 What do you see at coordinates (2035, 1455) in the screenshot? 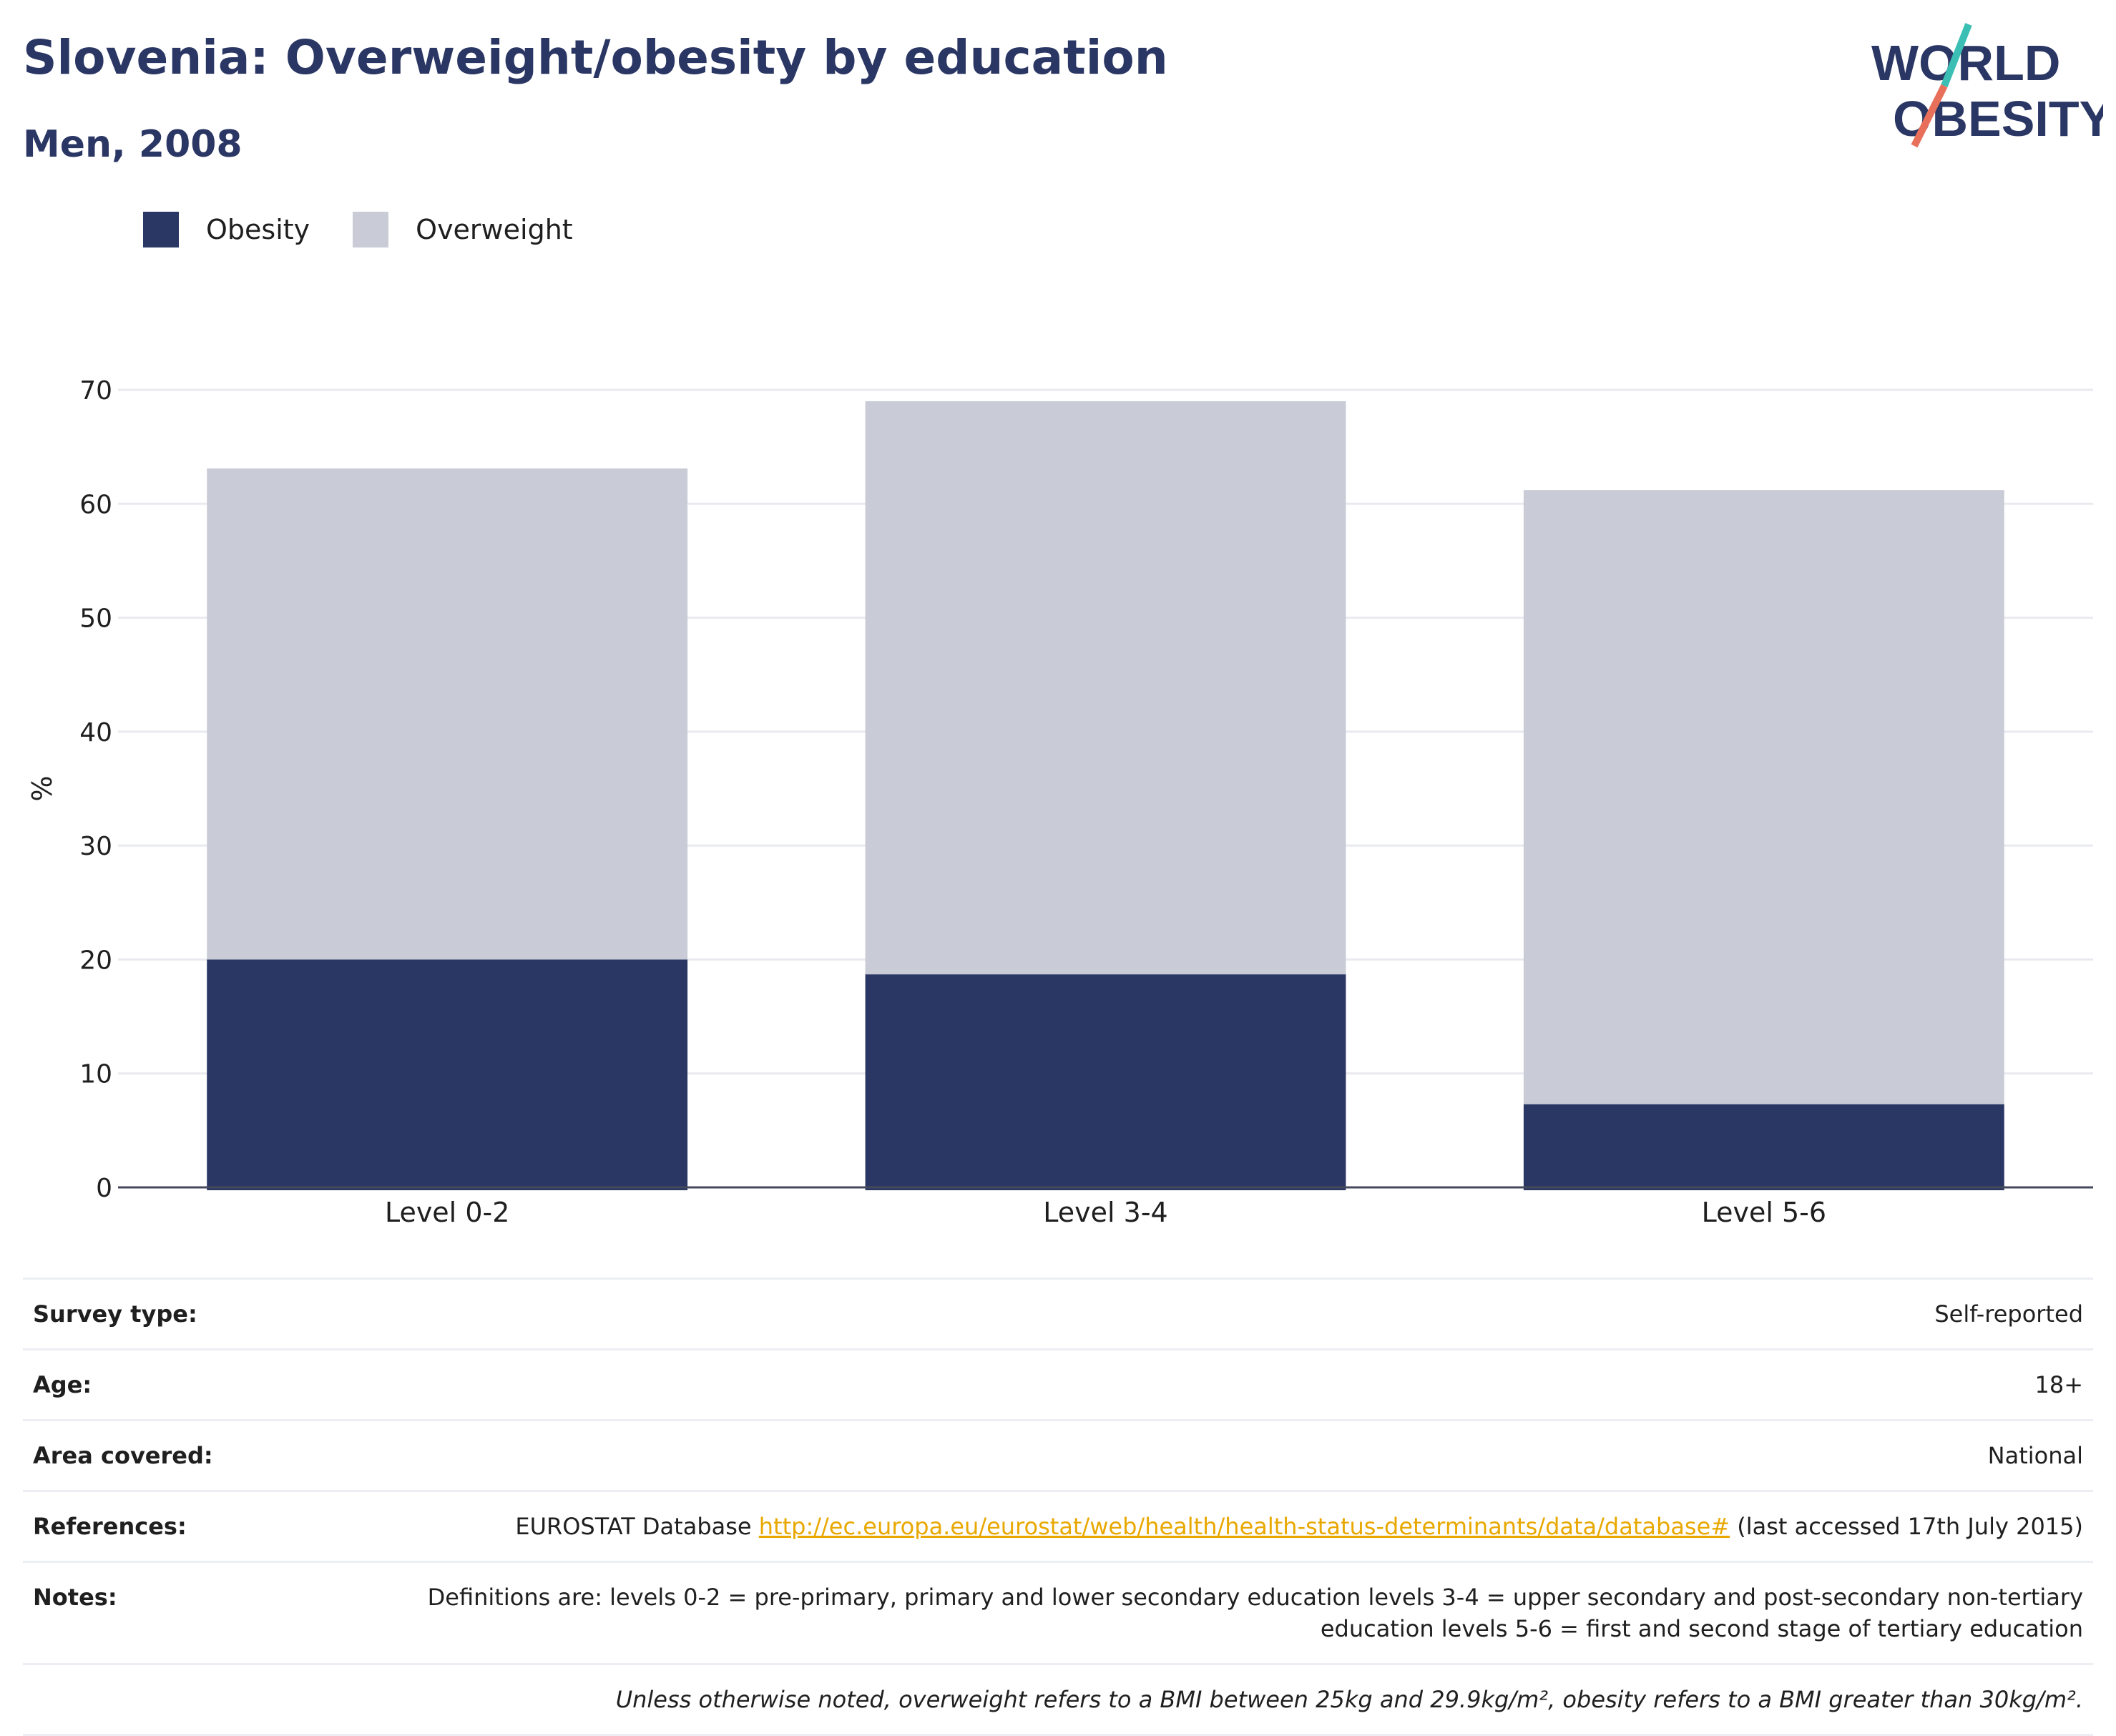
I see `area-value: National` at bounding box center [2035, 1455].